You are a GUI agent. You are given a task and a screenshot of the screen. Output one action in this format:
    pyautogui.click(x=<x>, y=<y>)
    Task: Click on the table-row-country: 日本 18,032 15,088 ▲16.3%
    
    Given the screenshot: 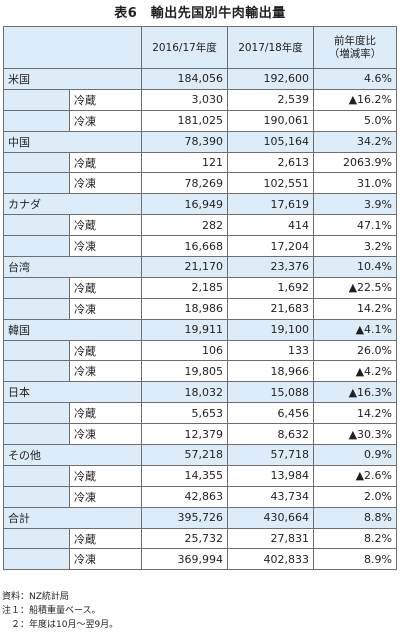 What is the action you would take?
    pyautogui.click(x=200, y=392)
    